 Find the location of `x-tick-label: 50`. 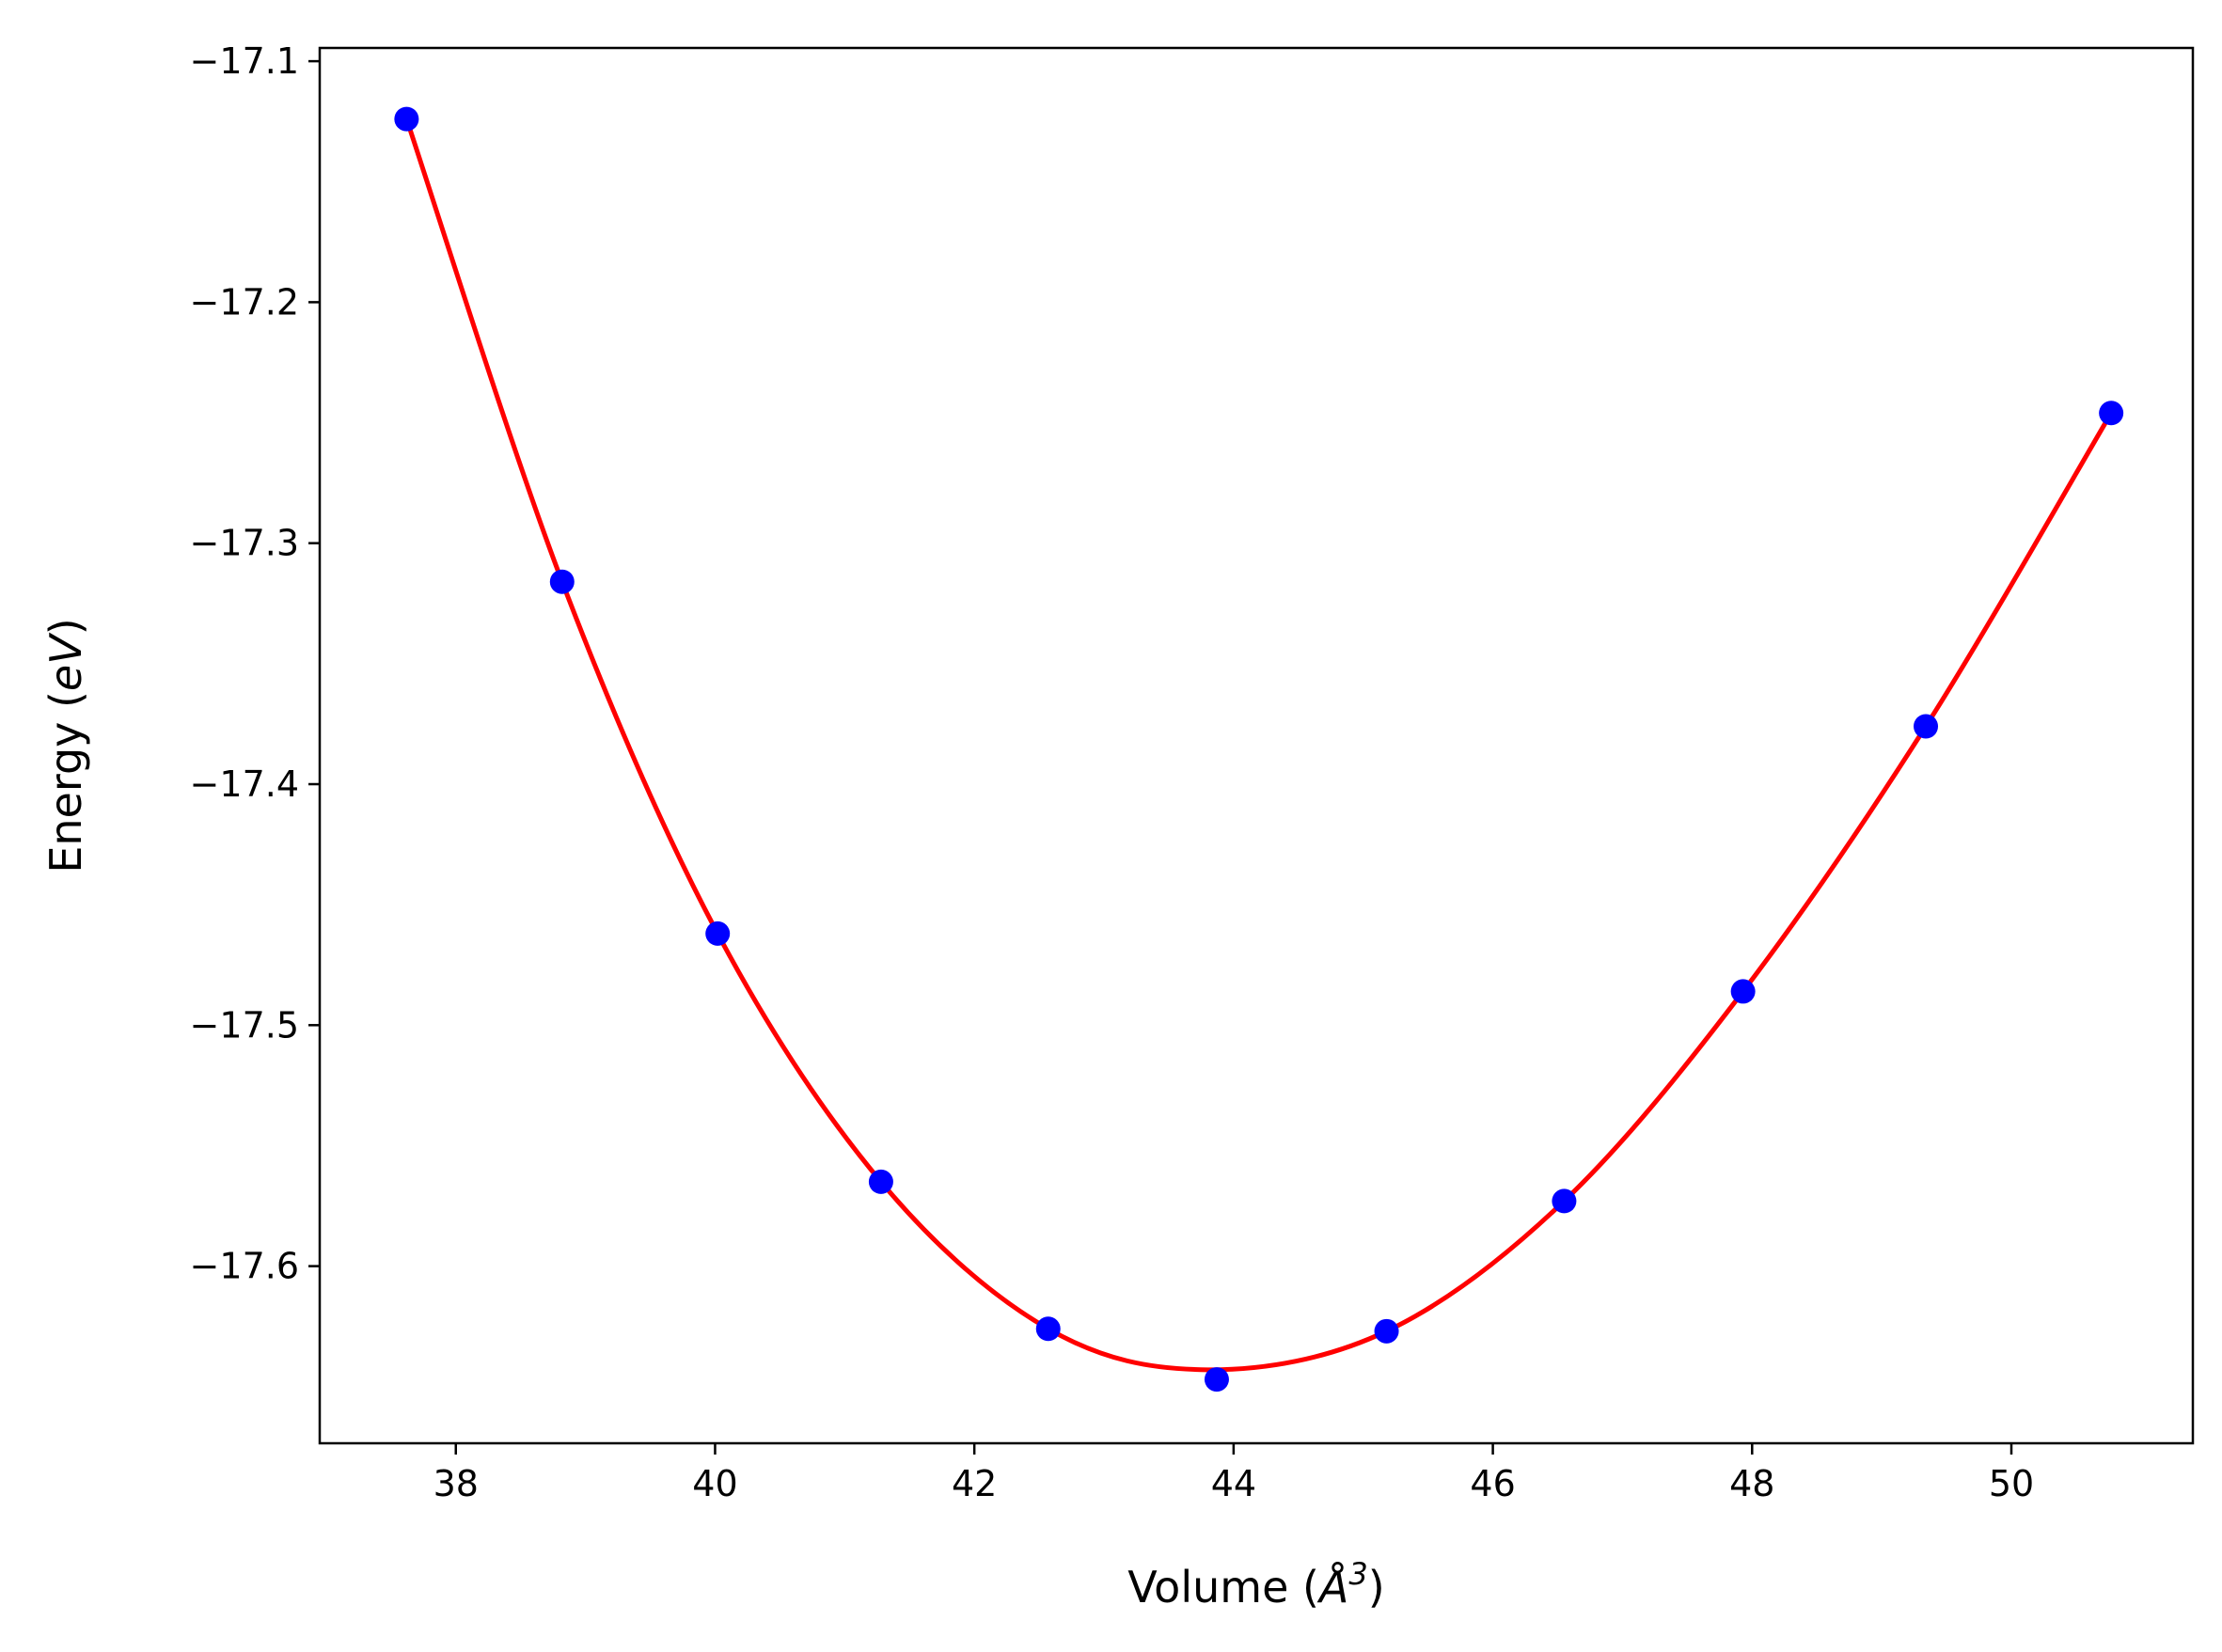

x-tick-label: 50 is located at coordinates (2011, 1484).